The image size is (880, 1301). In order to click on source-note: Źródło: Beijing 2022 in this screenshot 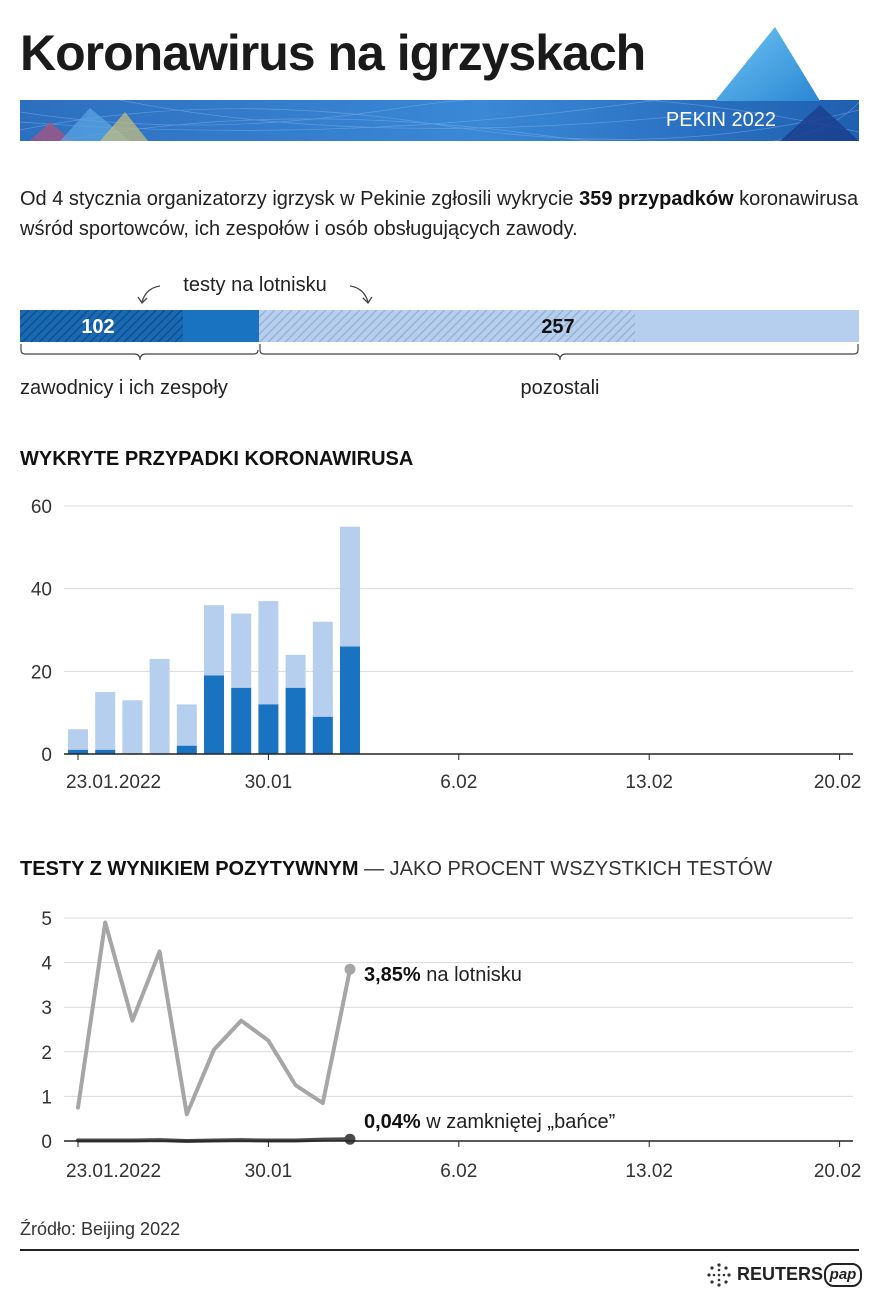, I will do `click(100, 1229)`.